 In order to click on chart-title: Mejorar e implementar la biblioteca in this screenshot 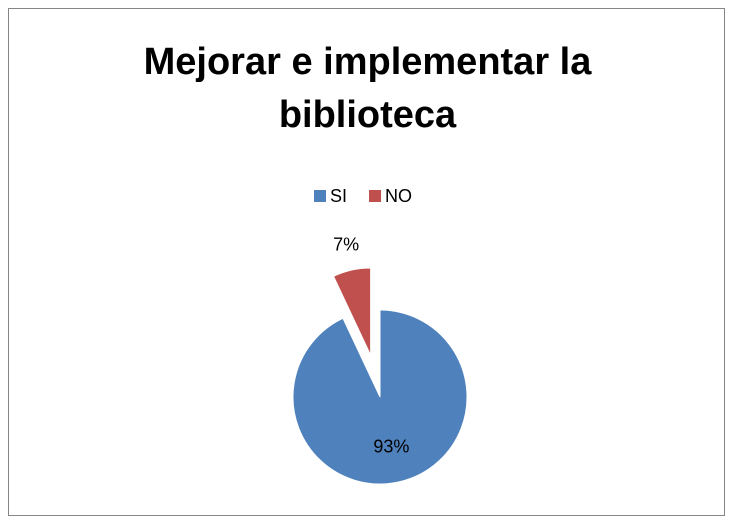, I will do `click(367, 88)`.